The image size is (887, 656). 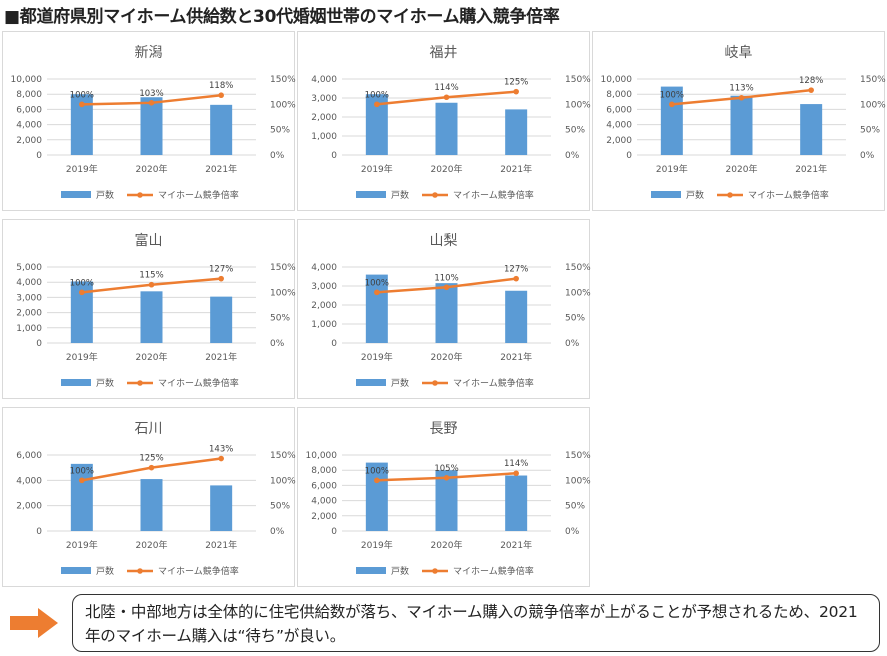 I want to click on y-left-tick-label: 3,000, so click(x=324, y=287).